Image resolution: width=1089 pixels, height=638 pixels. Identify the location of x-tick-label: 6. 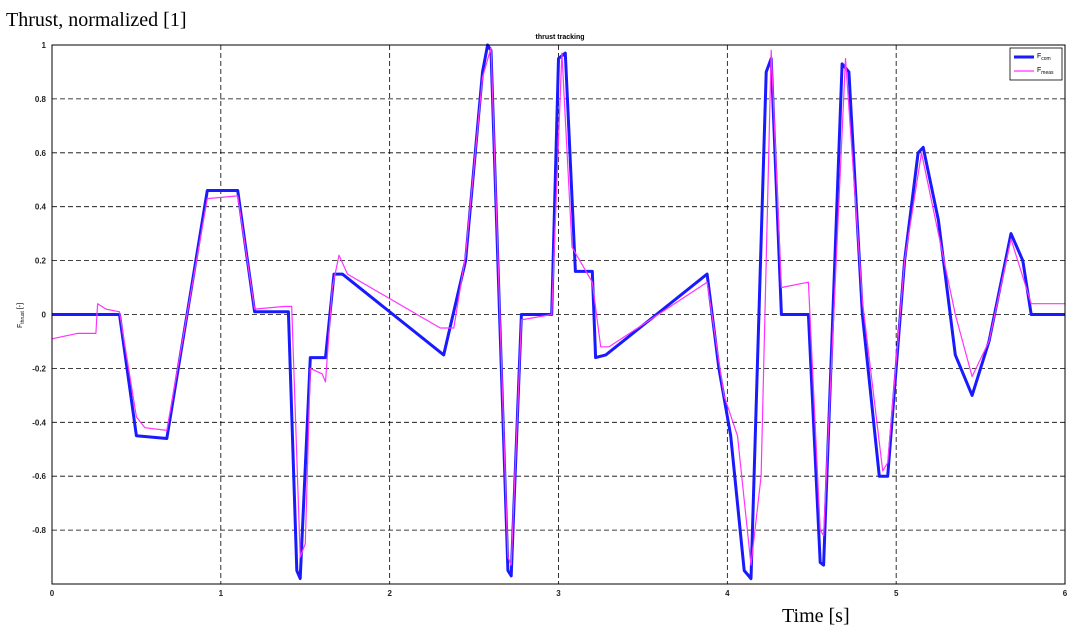
(1065, 593).